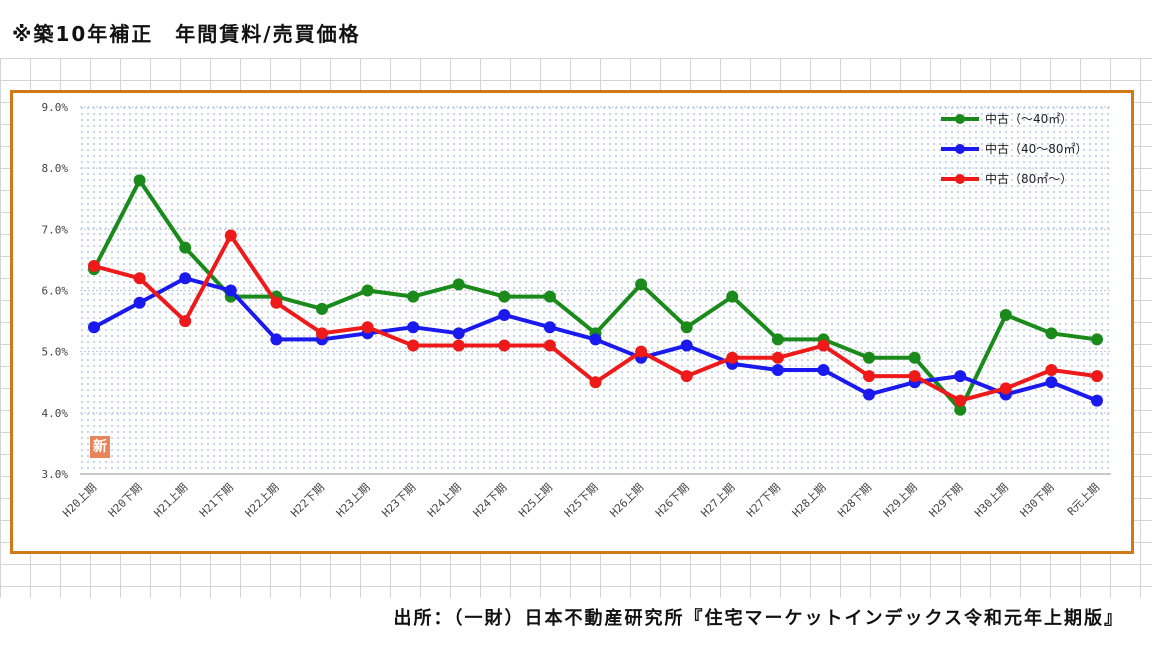 This screenshot has height=648, width=1152. Describe the element at coordinates (1036, 148) in the screenshot. I see `legend-label: 中古（40～80㎡）` at that location.